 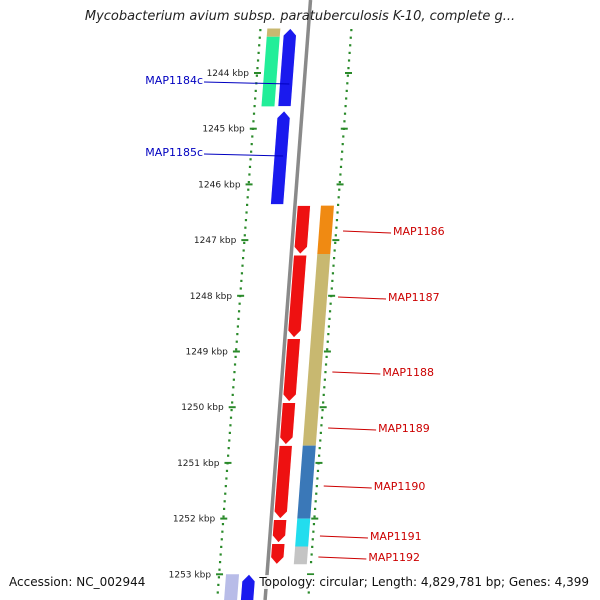 I want to click on gene-label: MAP1188, so click(x=408, y=372).